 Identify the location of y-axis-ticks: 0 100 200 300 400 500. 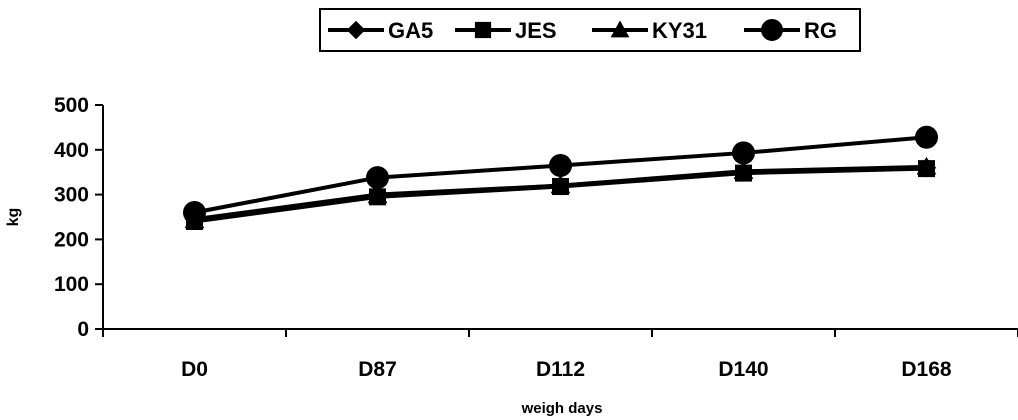
(78, 217).